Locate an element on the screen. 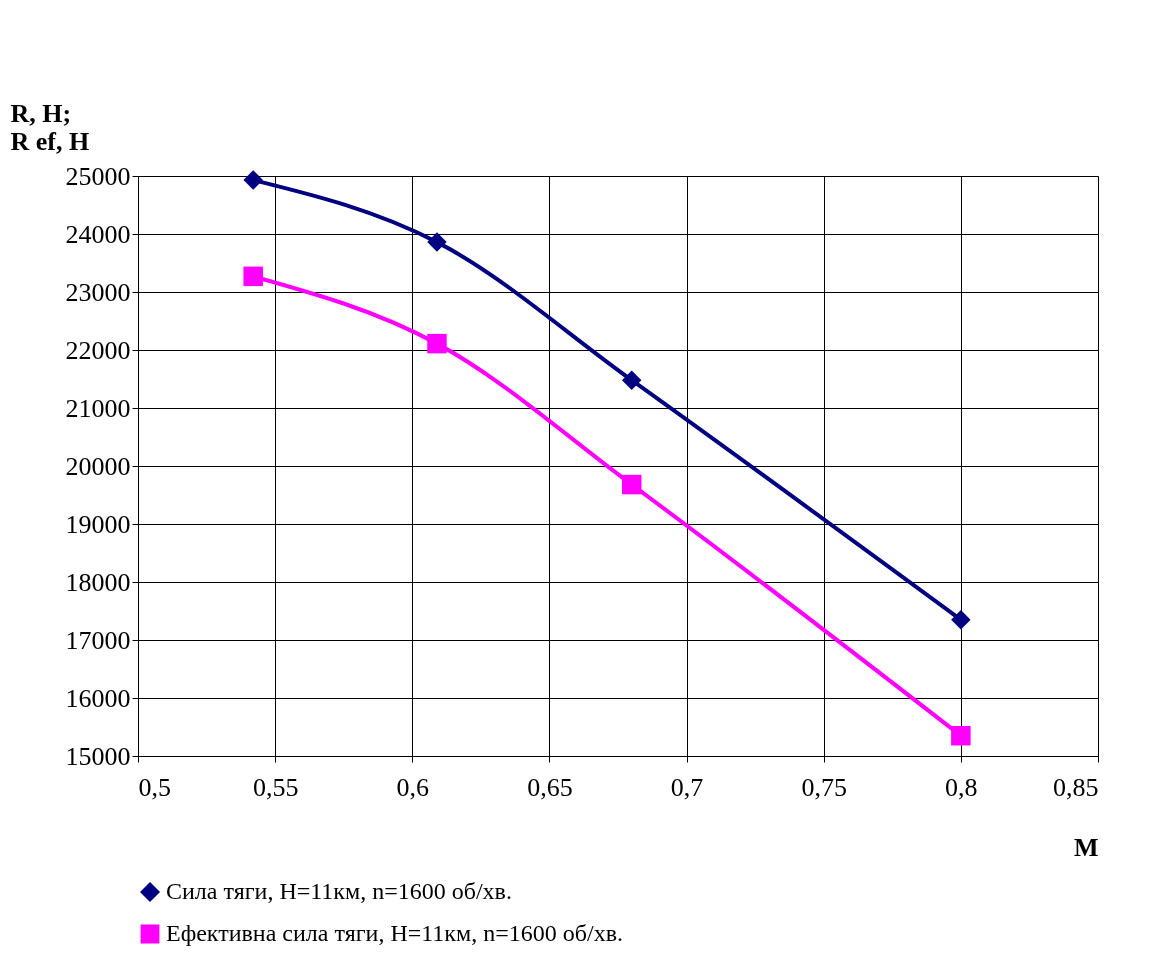 Image resolution: width=1161 pixels, height=978 pixels. x-tick-label: 0,8 is located at coordinates (961, 787).